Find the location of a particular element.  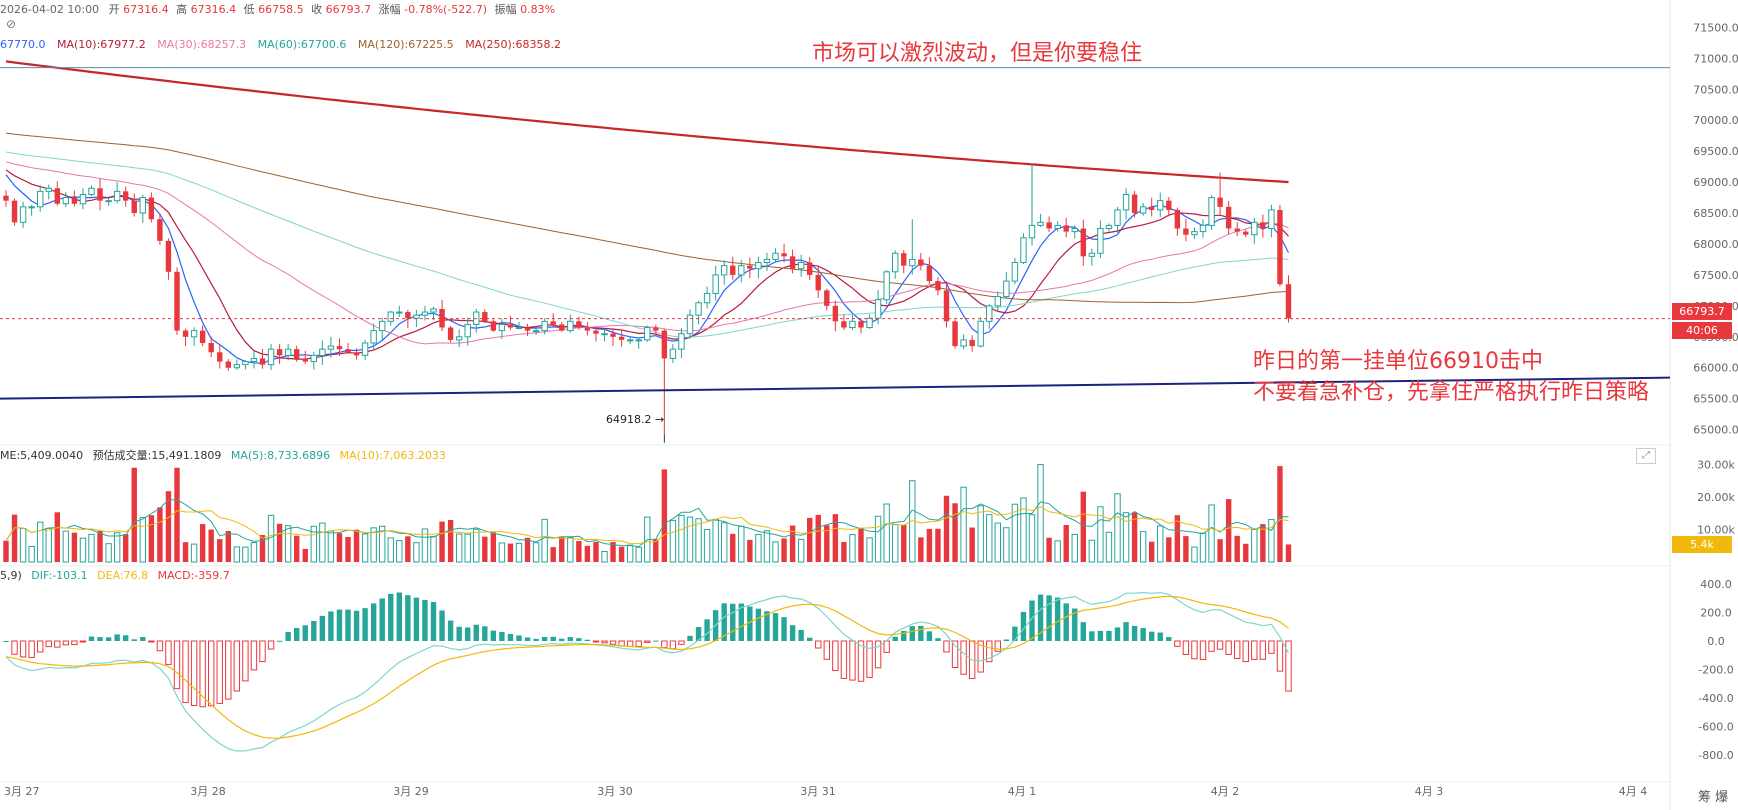

time-tick-label: 3月 29 is located at coordinates (411, 791).